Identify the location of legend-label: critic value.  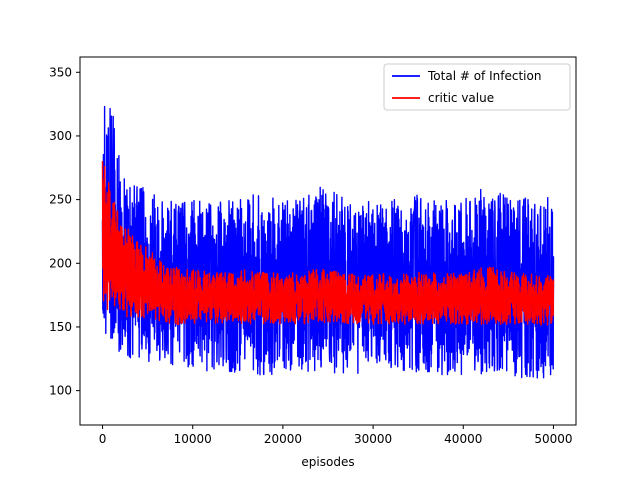
(461, 98).